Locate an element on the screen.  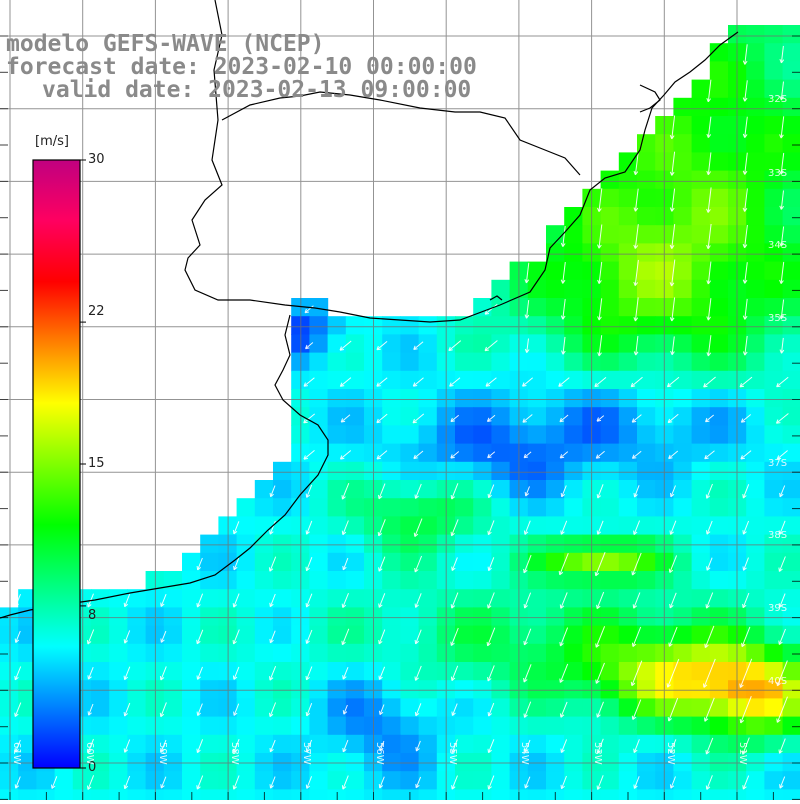
colorbar-unit-label: [m/s] is located at coordinates (52, 141).